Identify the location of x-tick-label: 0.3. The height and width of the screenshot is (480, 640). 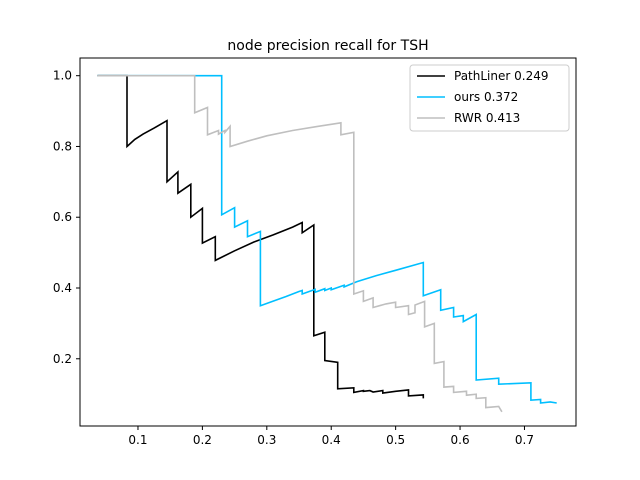
(266, 440).